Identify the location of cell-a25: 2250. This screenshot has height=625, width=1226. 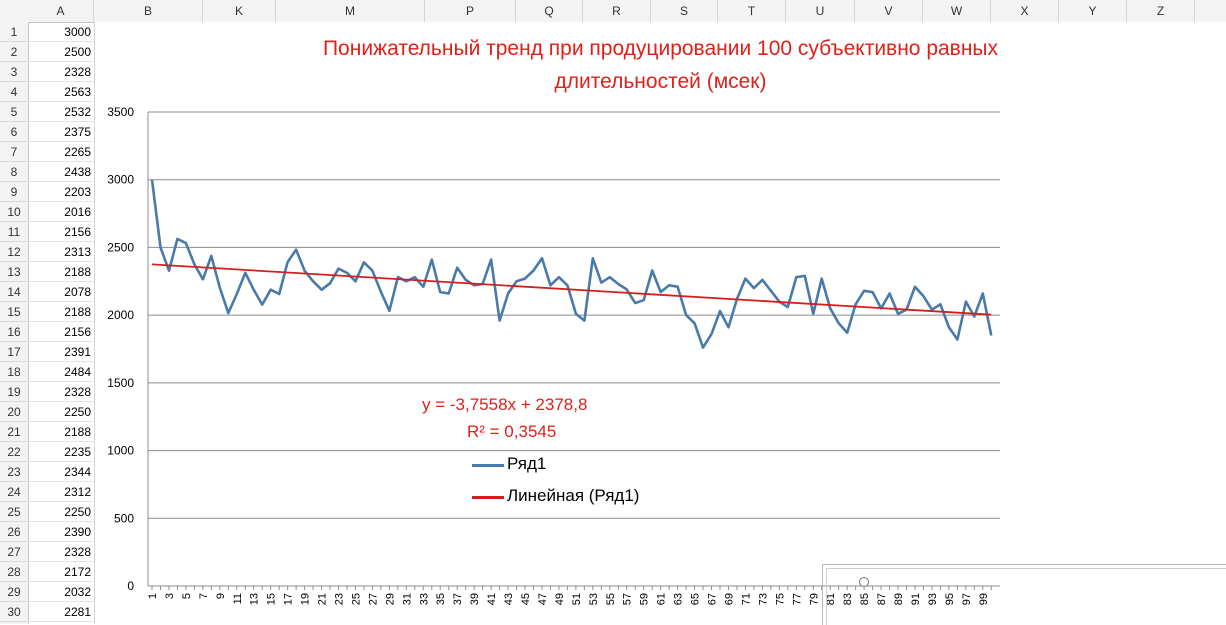
(61, 512).